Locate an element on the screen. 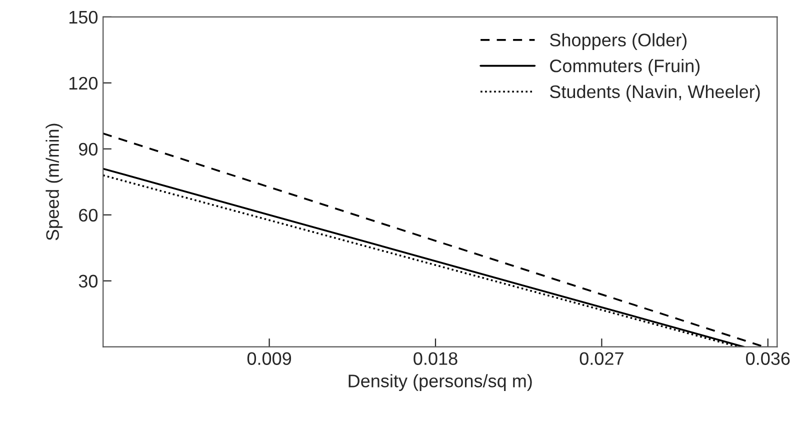 The width and height of the screenshot is (793, 423). y-axis-title: Speed (m/min) is located at coordinates (54, 182).